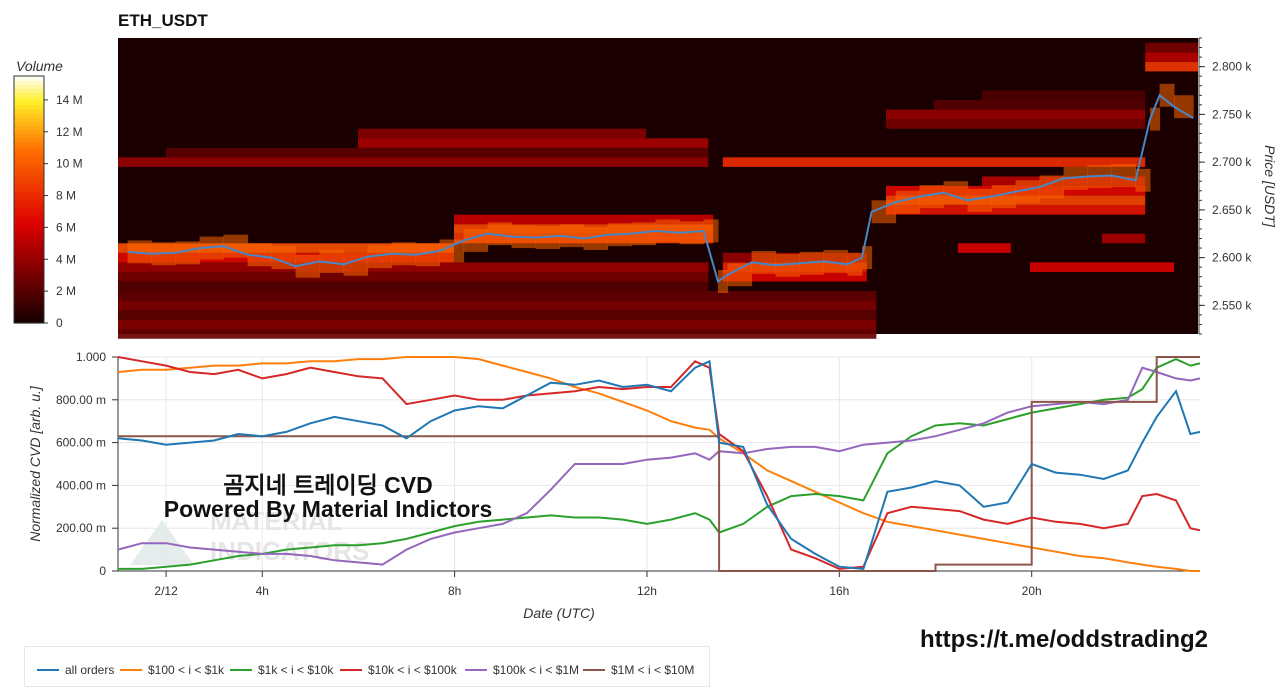 The image size is (1280, 687). I want to click on legend-1k-10k: $1k < i < $10k, so click(281, 670).